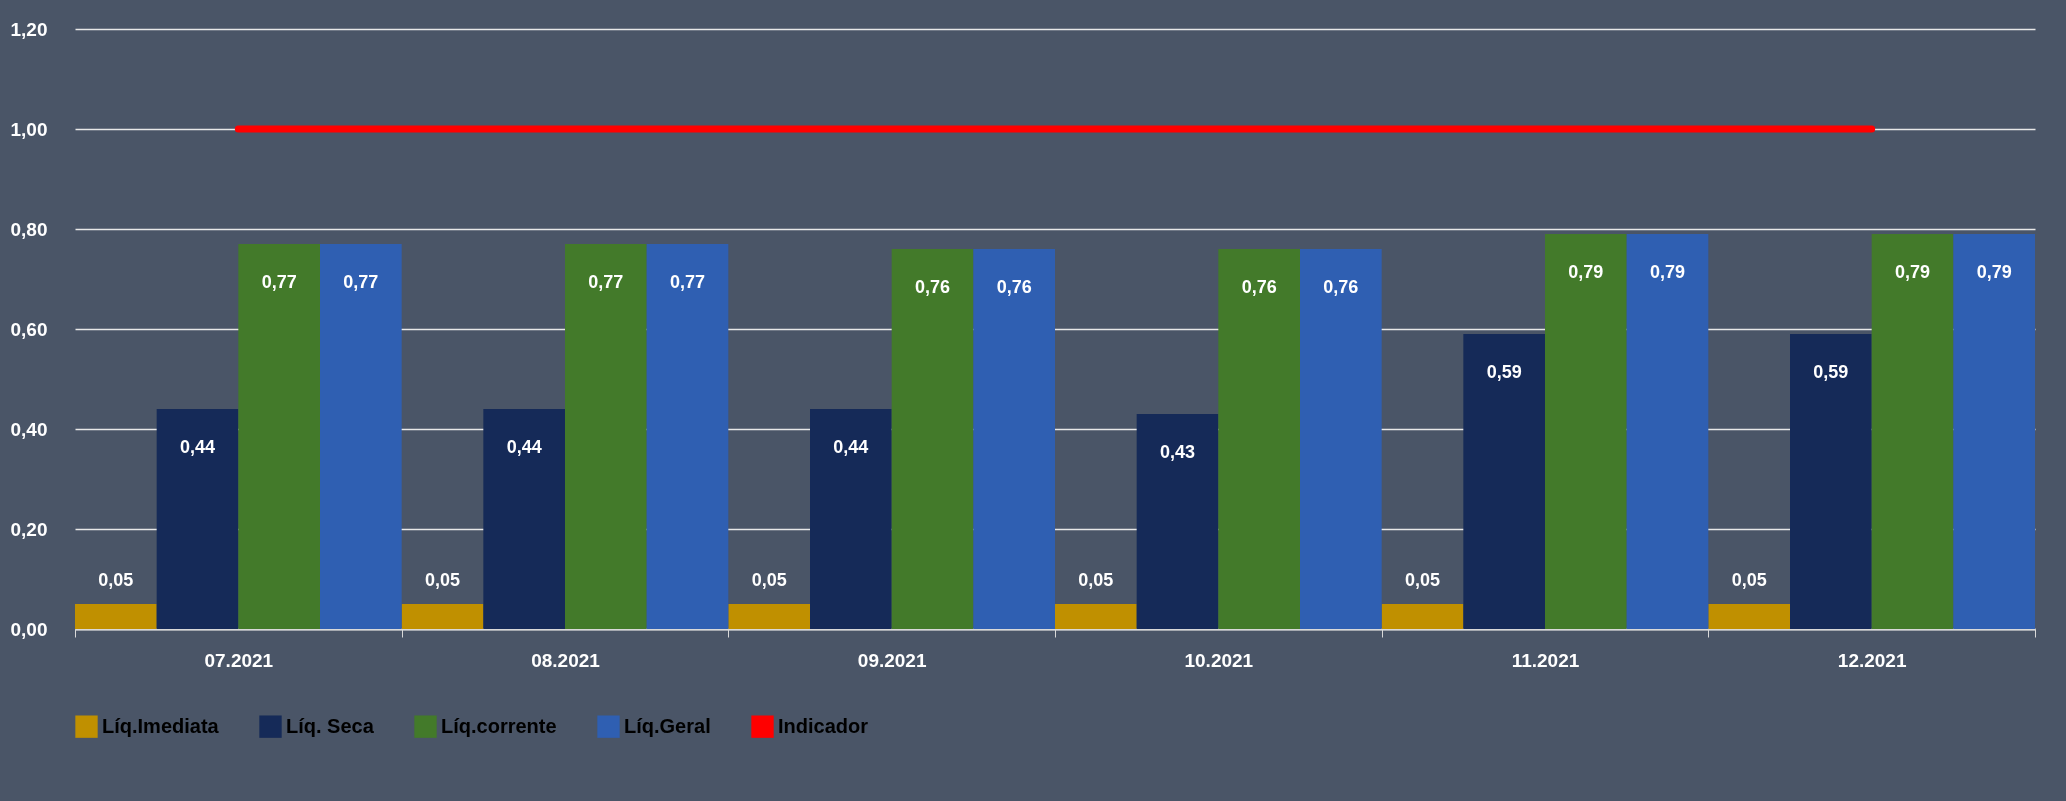  I want to click on y-tick-label: 0,80, so click(29, 229).